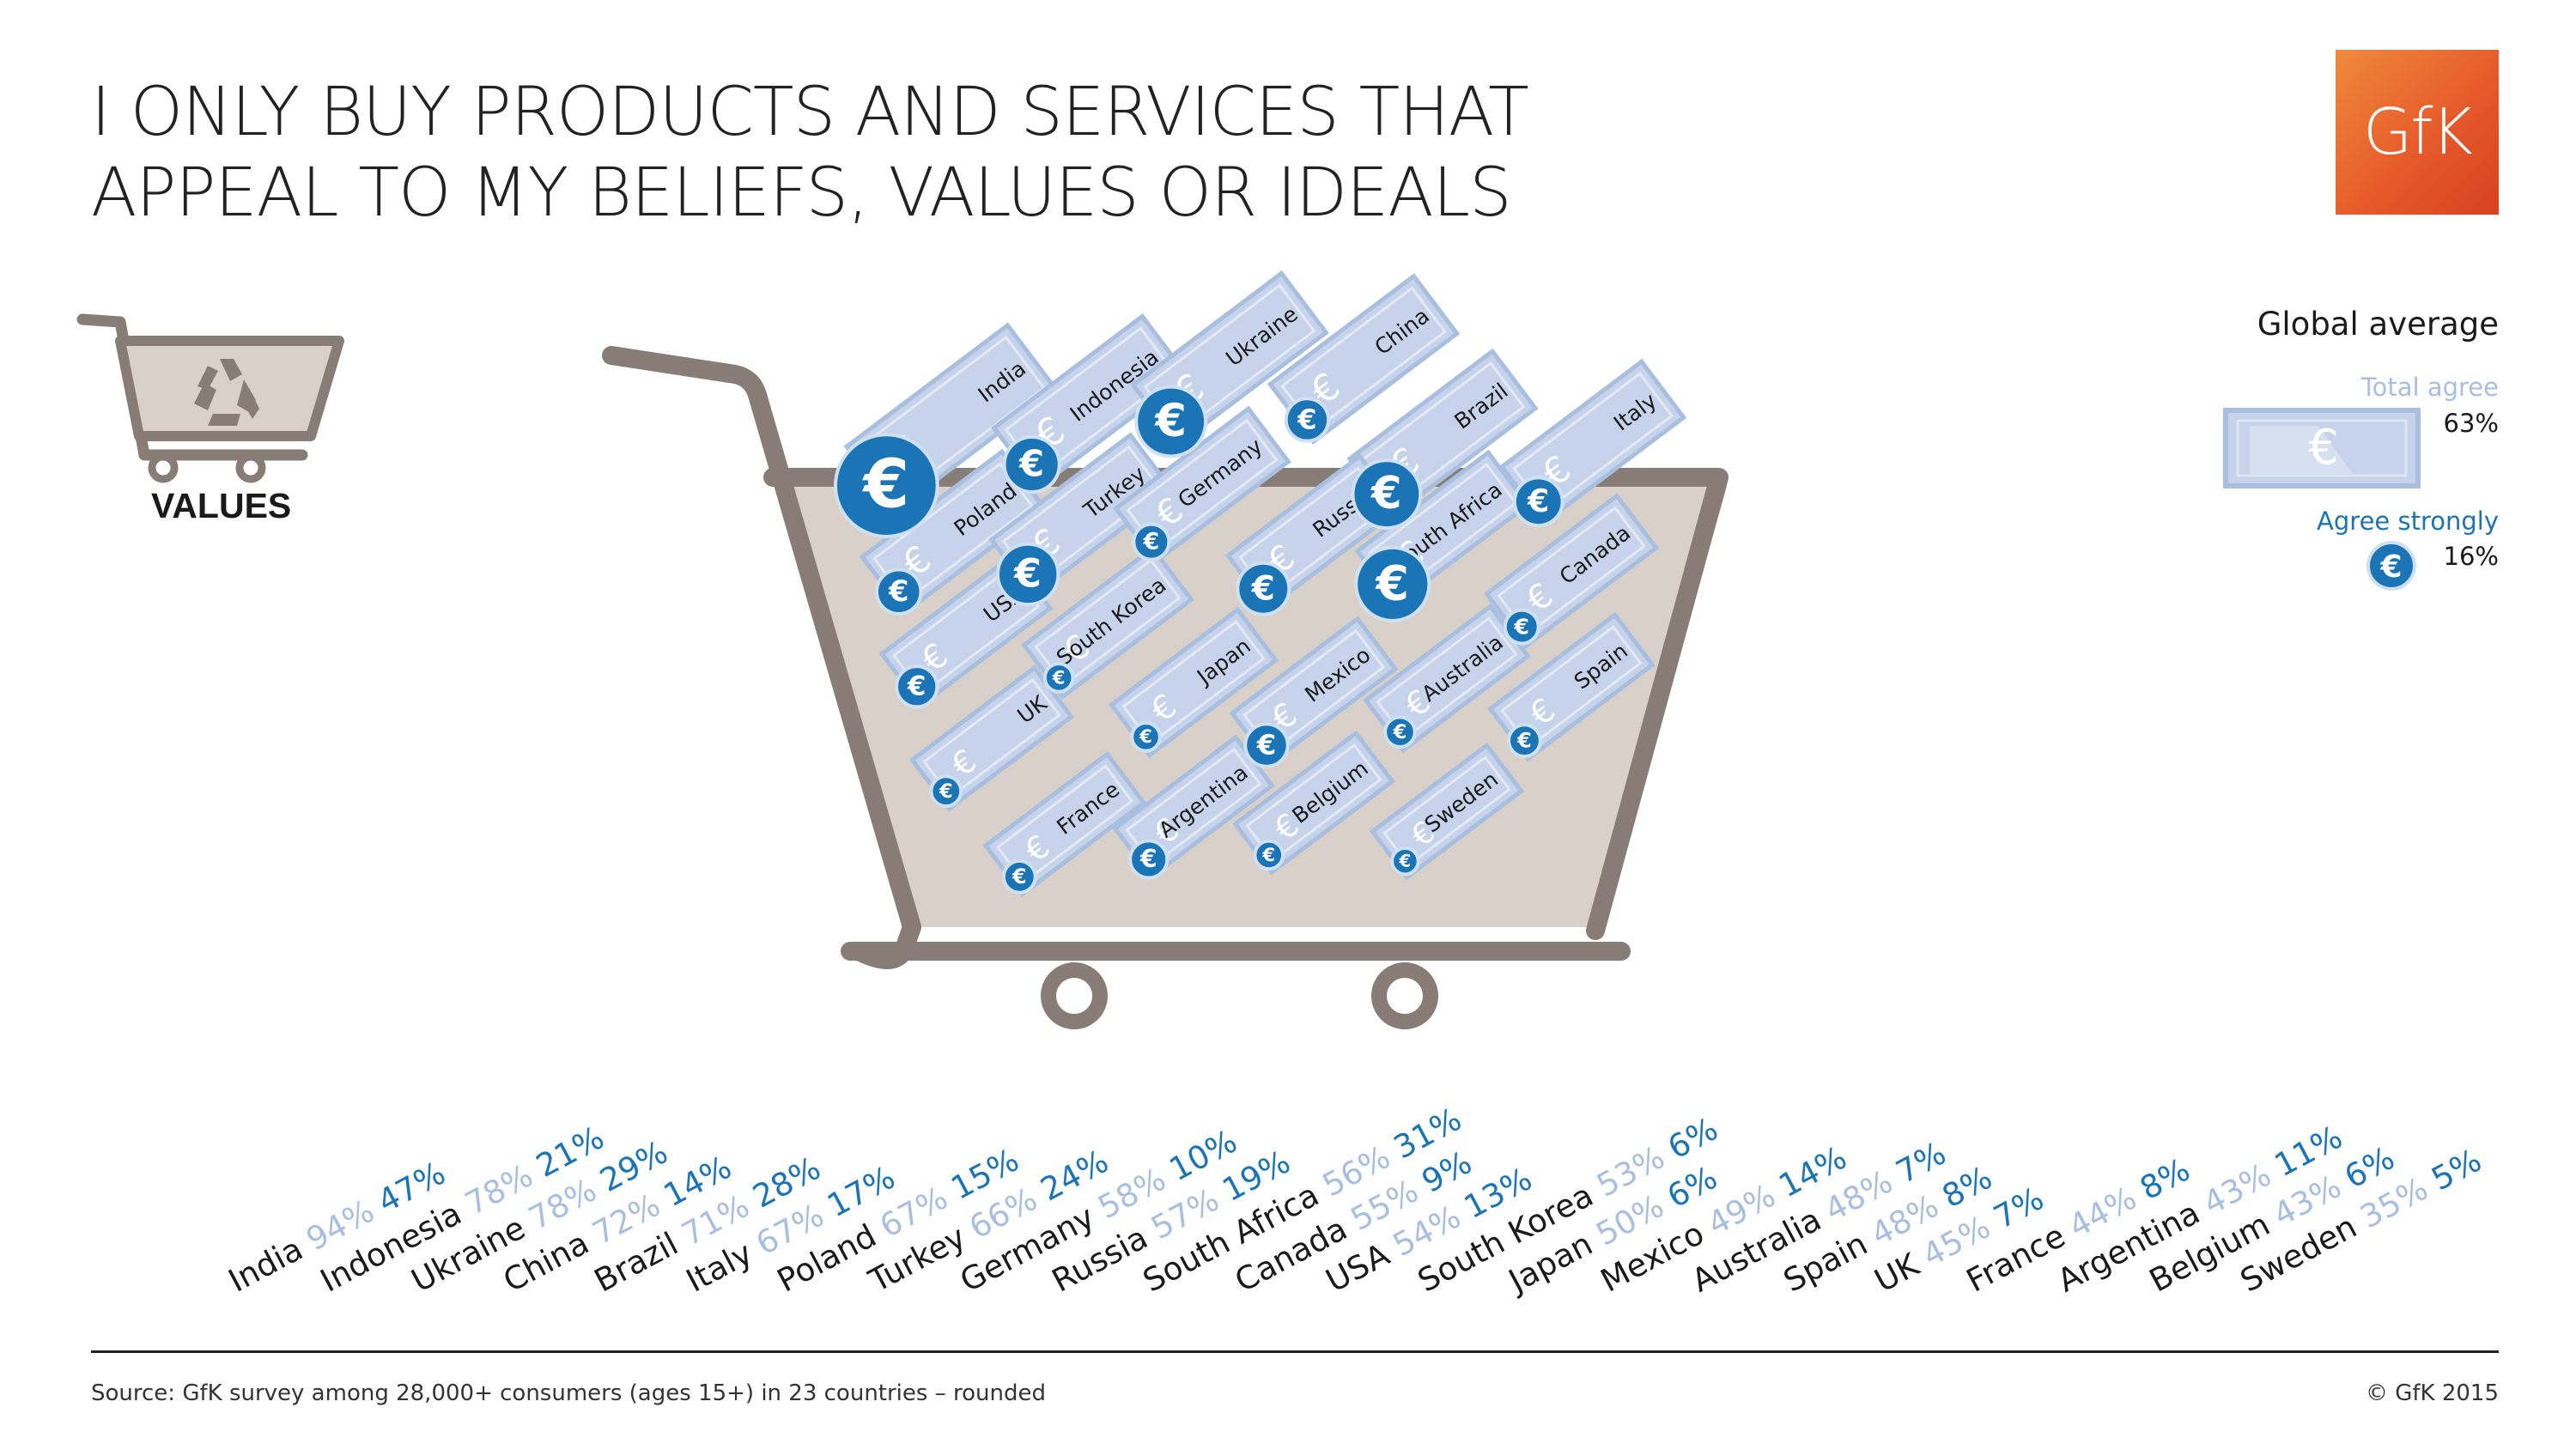 The width and height of the screenshot is (2576, 1450). Describe the element at coordinates (1295, 1351) in the screenshot. I see `footer-divider` at that location.